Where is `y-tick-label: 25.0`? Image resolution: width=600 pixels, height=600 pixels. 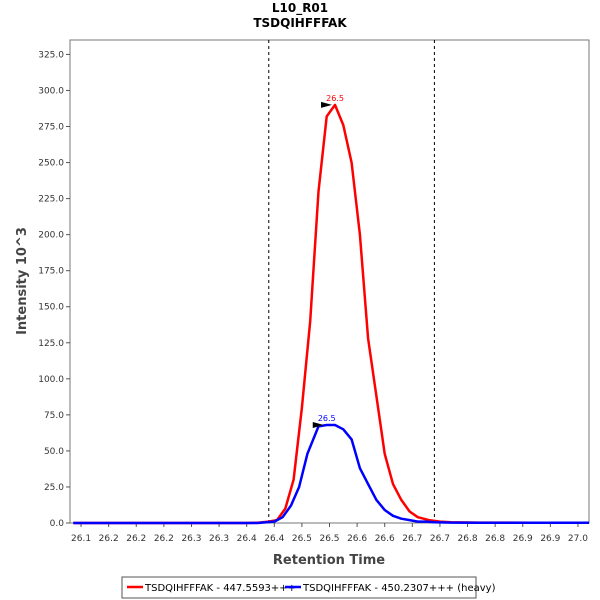
y-tick-label: 25.0 is located at coordinates (54, 488).